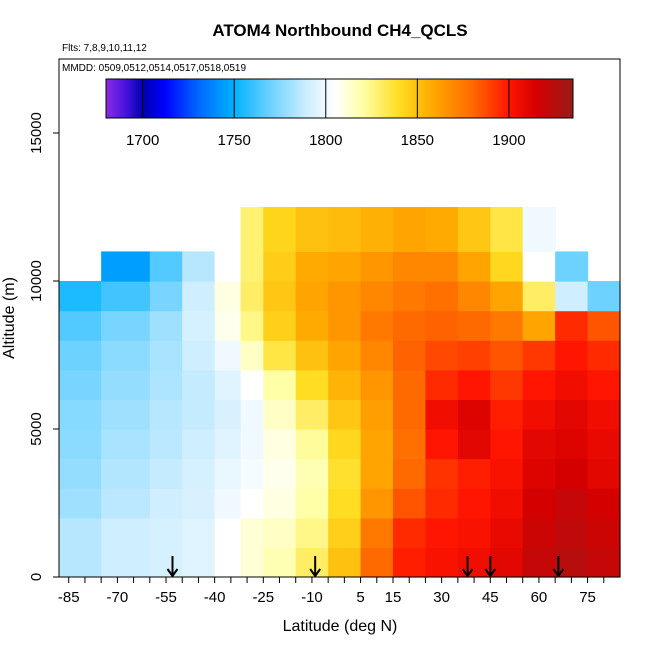 The width and height of the screenshot is (650, 650). Describe the element at coordinates (339, 113) in the screenshot. I see `colorbar: 1700 1750 1800 1850 1900` at that location.